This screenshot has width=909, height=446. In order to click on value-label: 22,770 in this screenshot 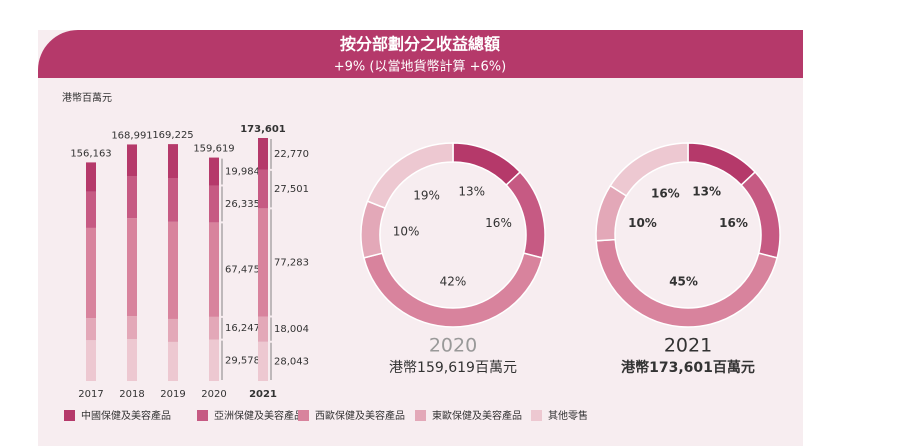, I will do `click(291, 154)`.